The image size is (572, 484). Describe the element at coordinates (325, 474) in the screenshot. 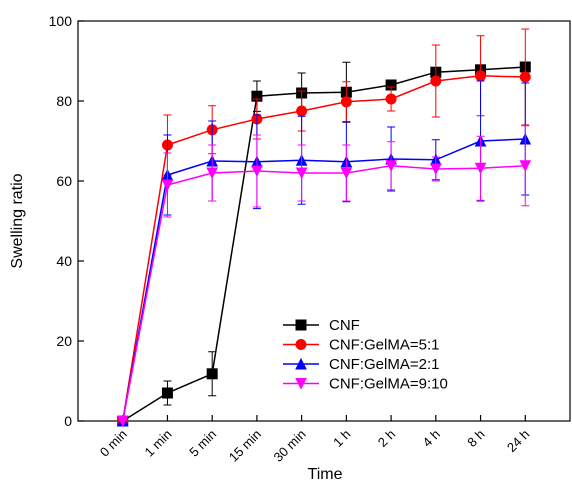

I see `x-axis-label: Time` at that location.